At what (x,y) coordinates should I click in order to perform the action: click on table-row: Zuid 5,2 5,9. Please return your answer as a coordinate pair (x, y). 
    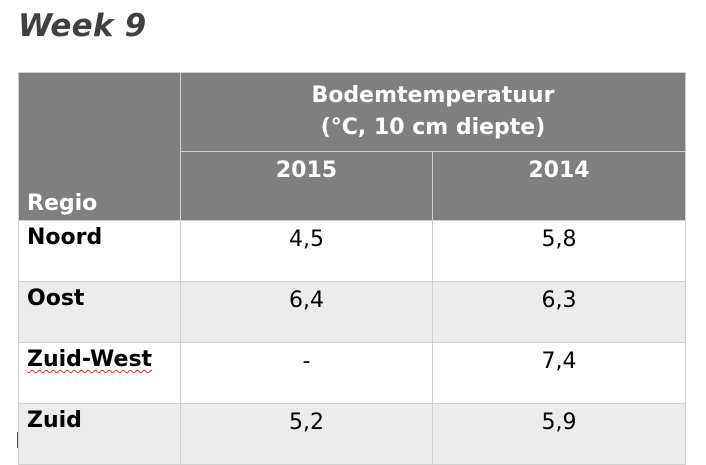
    Looking at the image, I should click on (352, 434).